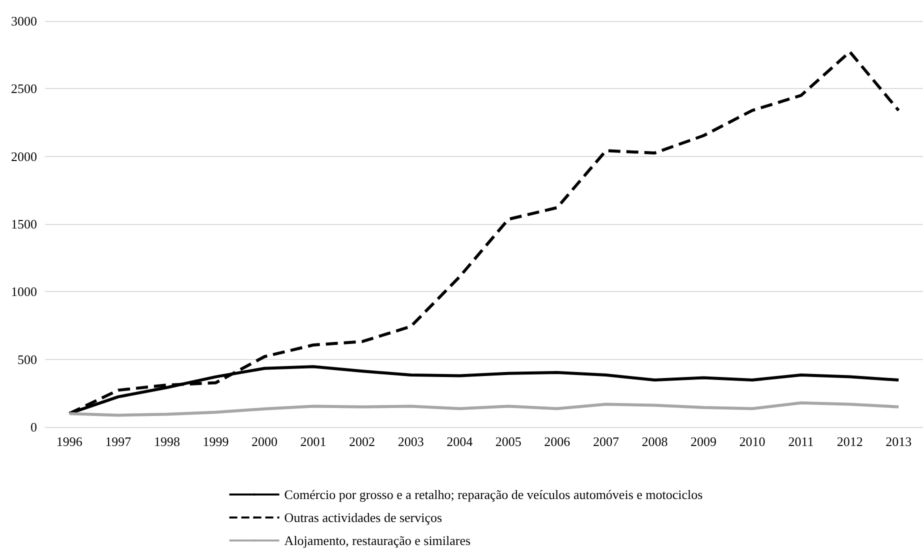  What do you see at coordinates (24, 88) in the screenshot?
I see `y-tick-label: 2500` at bounding box center [24, 88].